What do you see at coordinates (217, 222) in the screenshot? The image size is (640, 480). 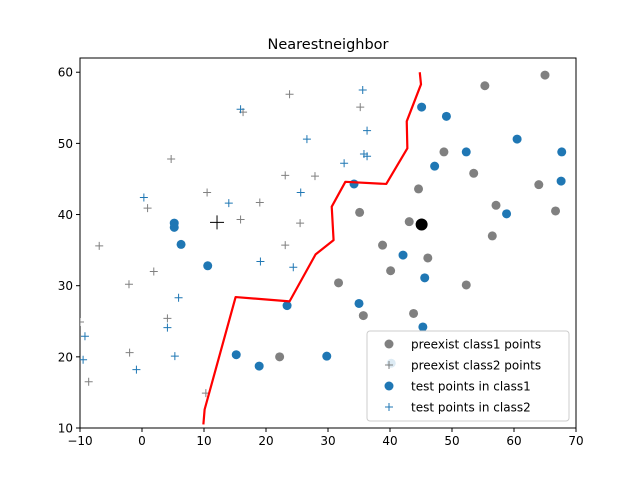 I see `highlight-plus-point` at bounding box center [217, 222].